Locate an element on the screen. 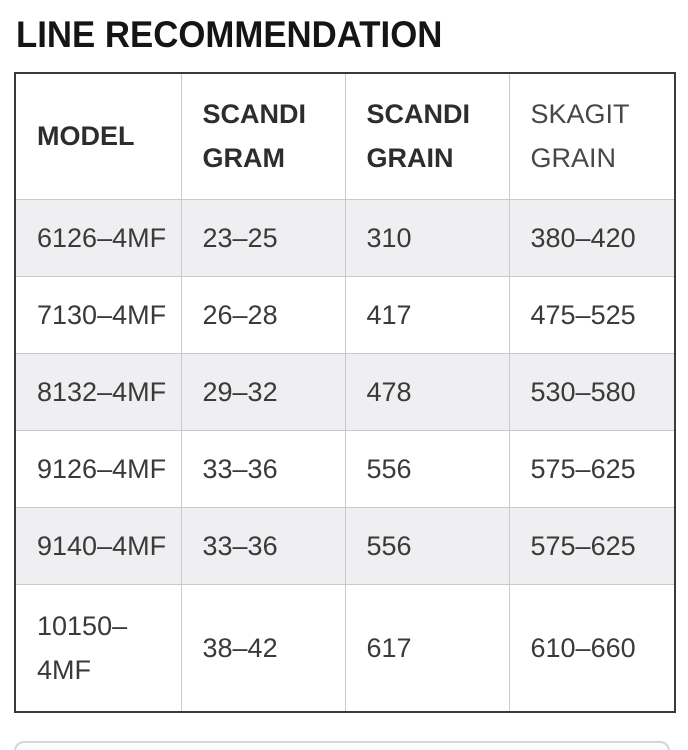 This screenshot has height=750, width=688. table-row: 7130–4MF 26–28 417 475–525 is located at coordinates (345, 314).